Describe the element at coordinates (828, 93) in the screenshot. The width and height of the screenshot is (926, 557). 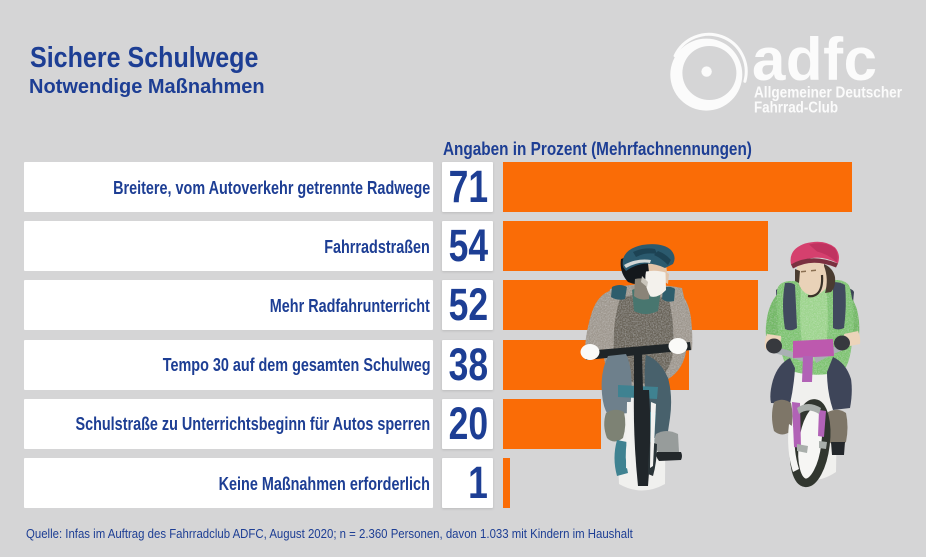
I see `svg-text: Allgemeiner Deutscher` at that location.